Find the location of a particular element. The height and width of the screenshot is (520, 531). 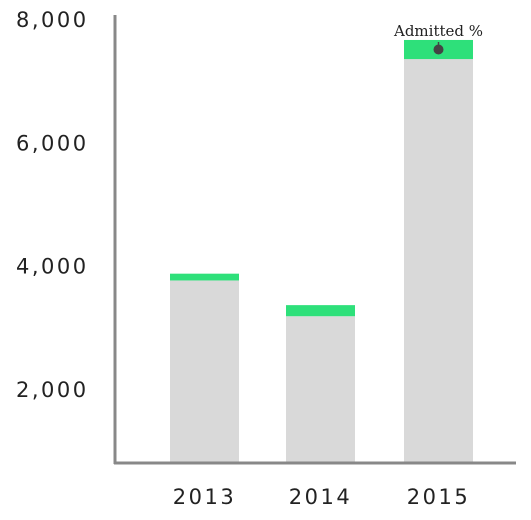

x-tick-label: 2015 is located at coordinates (438, 497).